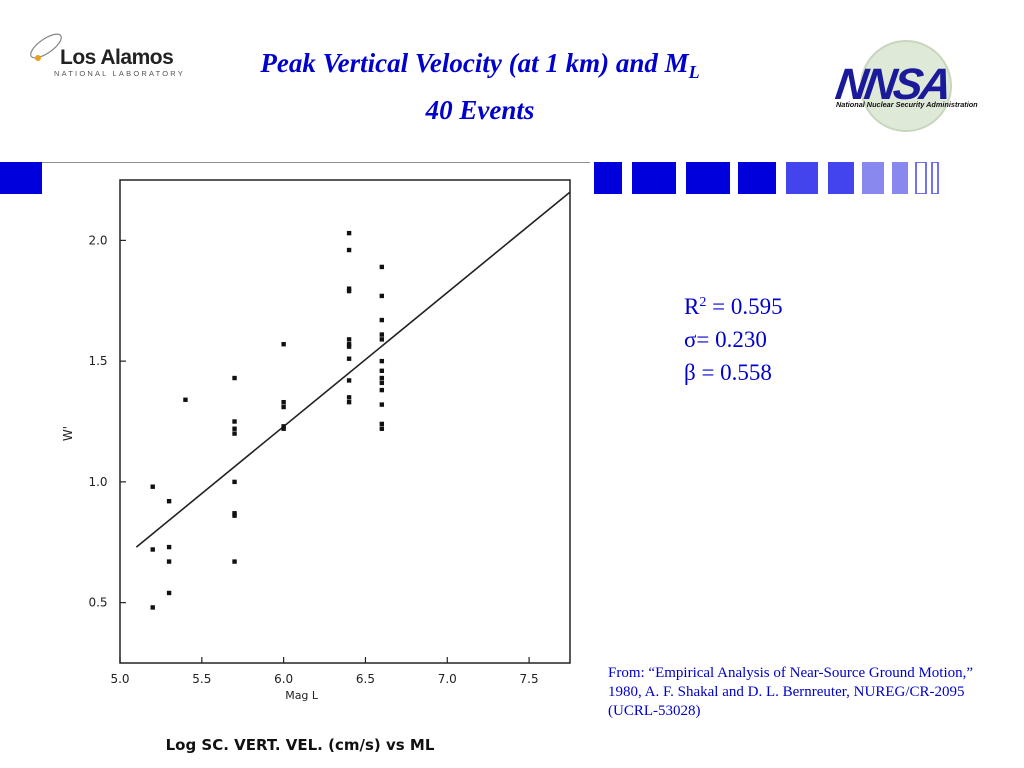  I want to click on y-tick-label: 1.5, so click(97, 361).